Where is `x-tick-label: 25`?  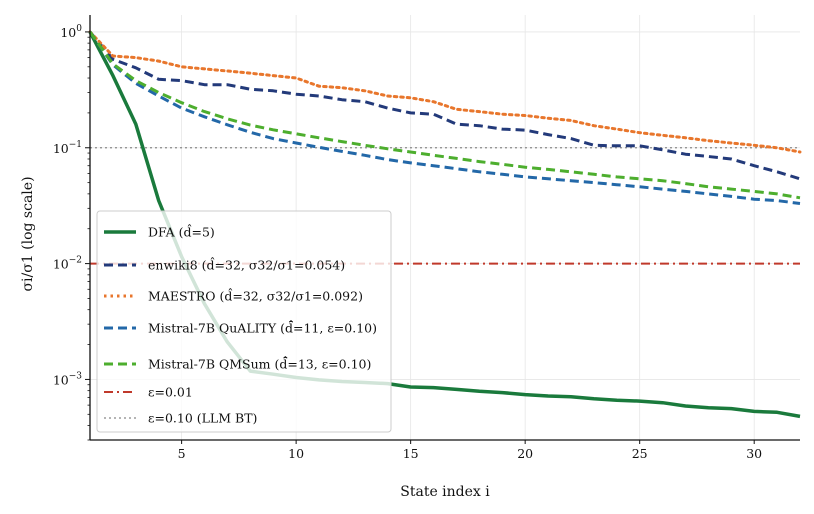 x-tick-label: 25 is located at coordinates (640, 453).